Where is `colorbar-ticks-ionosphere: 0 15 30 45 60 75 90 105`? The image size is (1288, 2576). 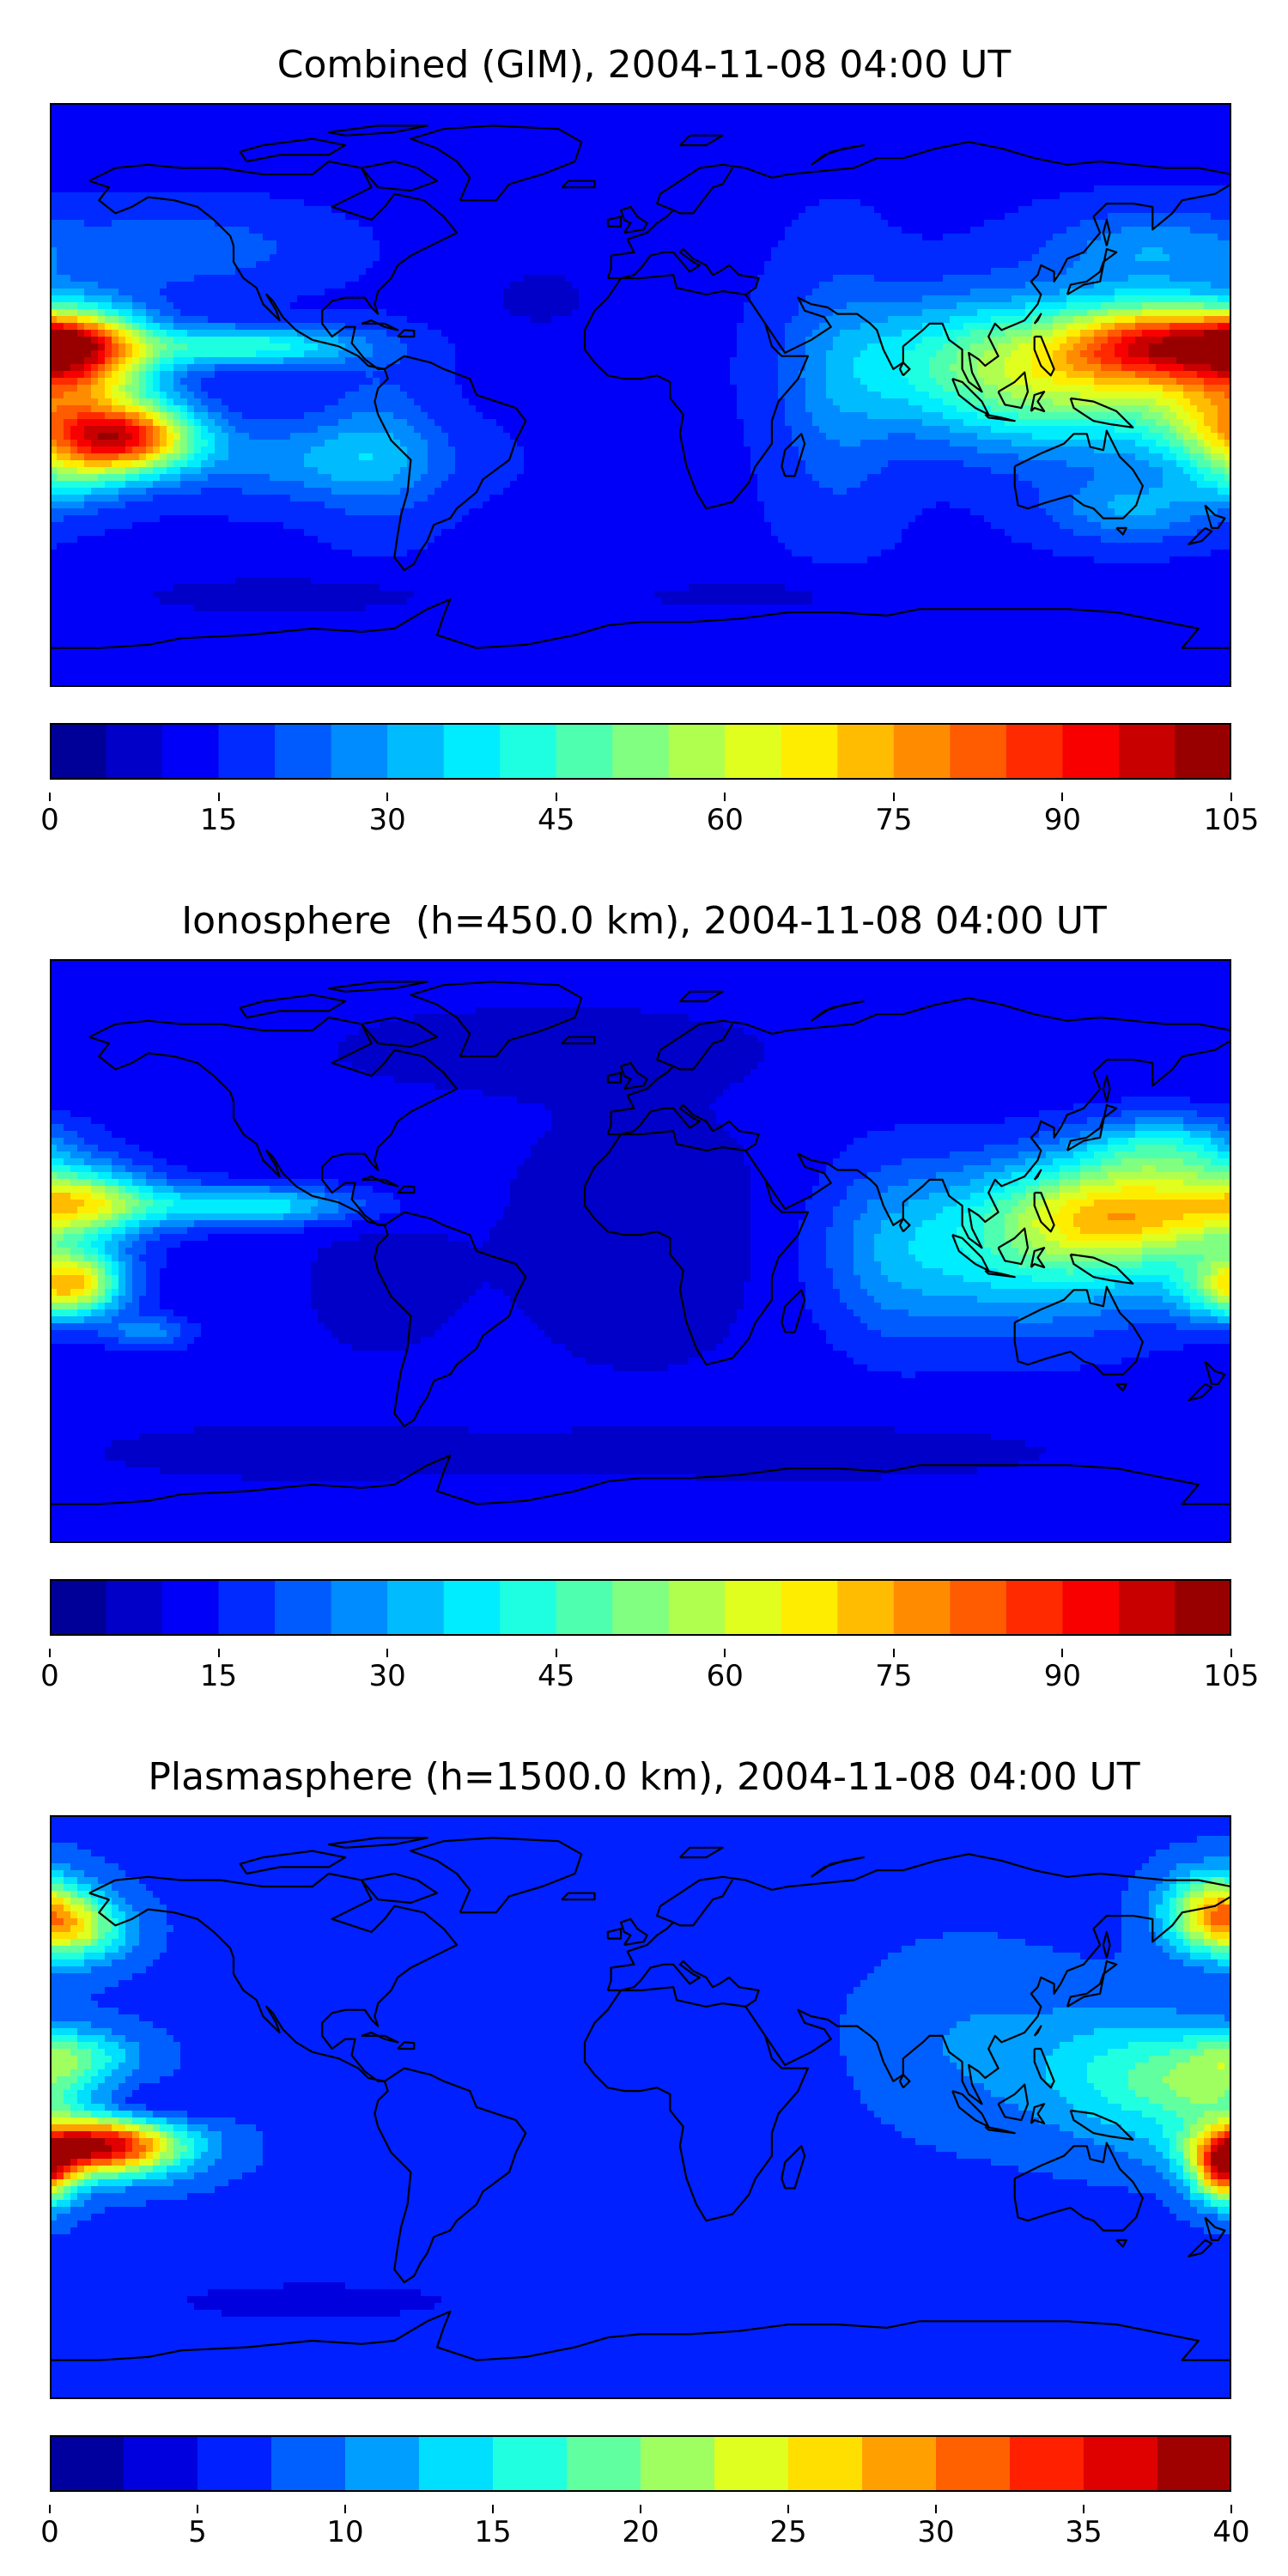 colorbar-ticks-ionosphere: 0 15 30 45 60 75 90 105 is located at coordinates (649, 1675).